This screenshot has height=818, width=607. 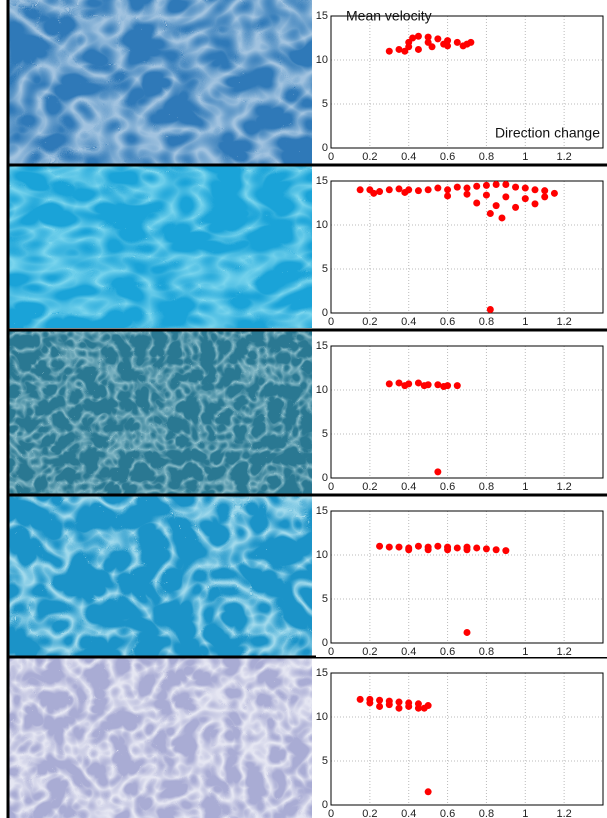 I want to click on y-tick-label: 10, so click(x=322, y=390).